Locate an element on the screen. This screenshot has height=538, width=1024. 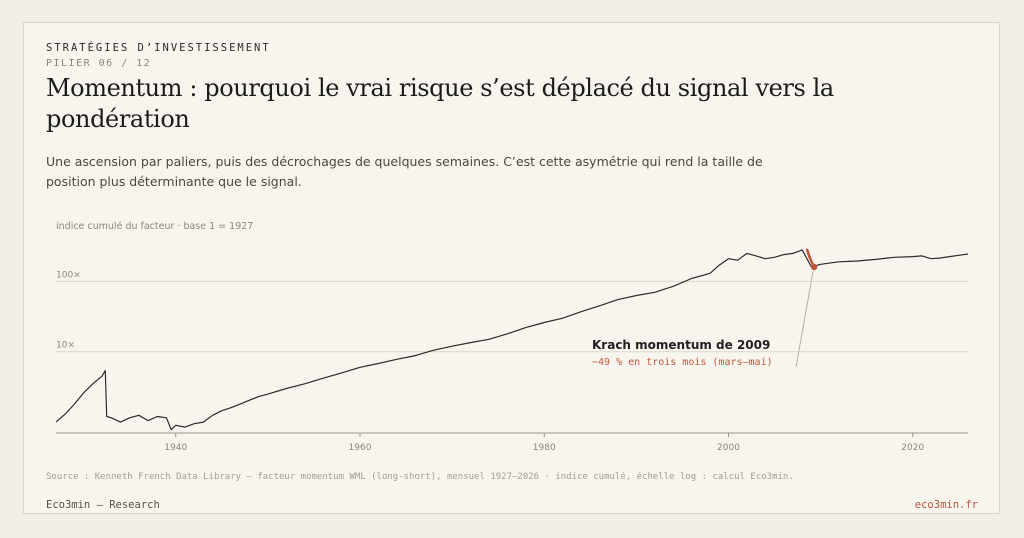
pillar-label: PILIER 06 / 12 is located at coordinates (99, 63).